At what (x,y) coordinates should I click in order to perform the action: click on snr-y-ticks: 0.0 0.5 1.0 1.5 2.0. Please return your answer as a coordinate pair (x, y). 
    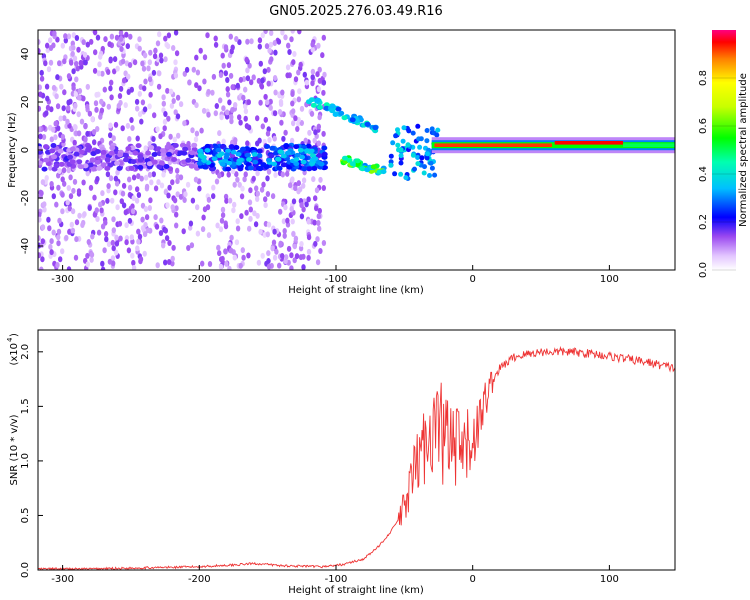
    Looking at the image, I should click on (31, 461).